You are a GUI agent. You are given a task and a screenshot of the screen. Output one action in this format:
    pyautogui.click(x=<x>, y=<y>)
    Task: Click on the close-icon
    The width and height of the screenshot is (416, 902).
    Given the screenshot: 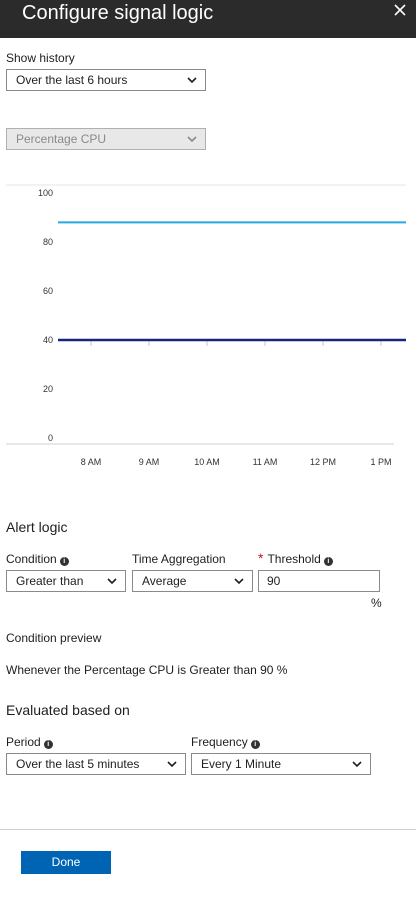 What is the action you would take?
    pyautogui.click(x=400, y=10)
    